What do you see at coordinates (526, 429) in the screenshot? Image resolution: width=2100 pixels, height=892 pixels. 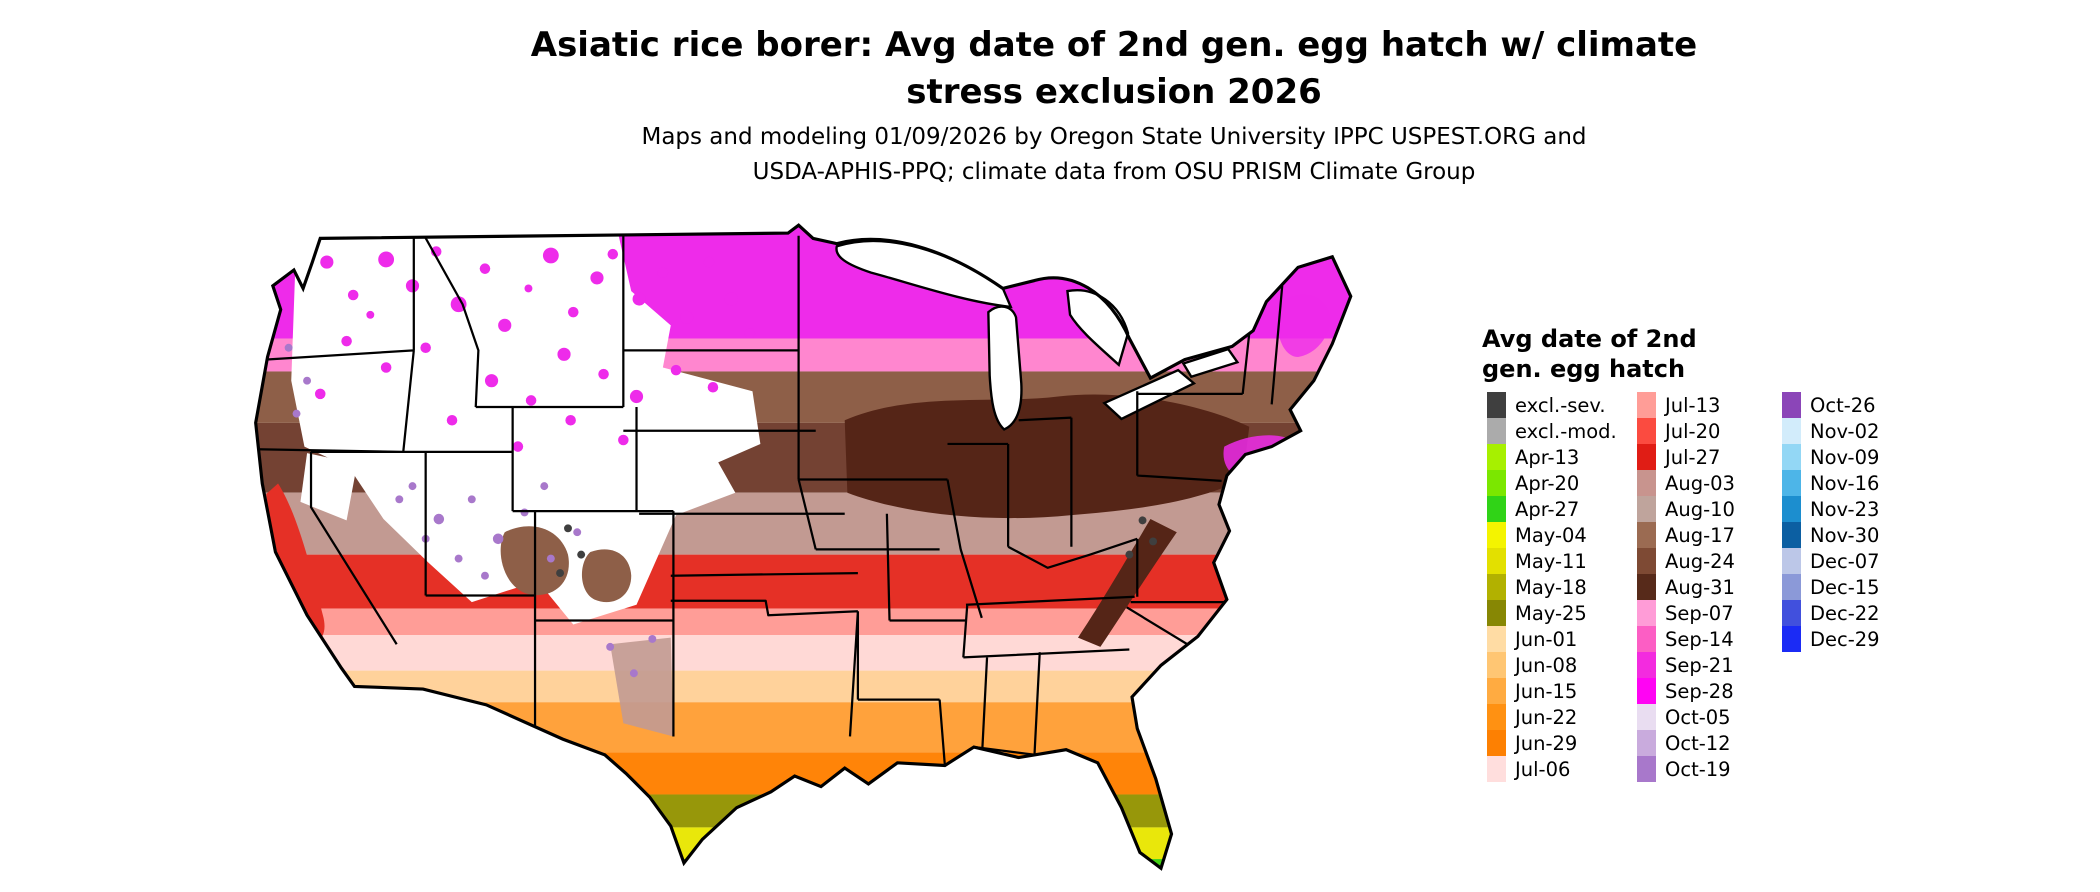 I see `map-excluded-white-region` at bounding box center [526, 429].